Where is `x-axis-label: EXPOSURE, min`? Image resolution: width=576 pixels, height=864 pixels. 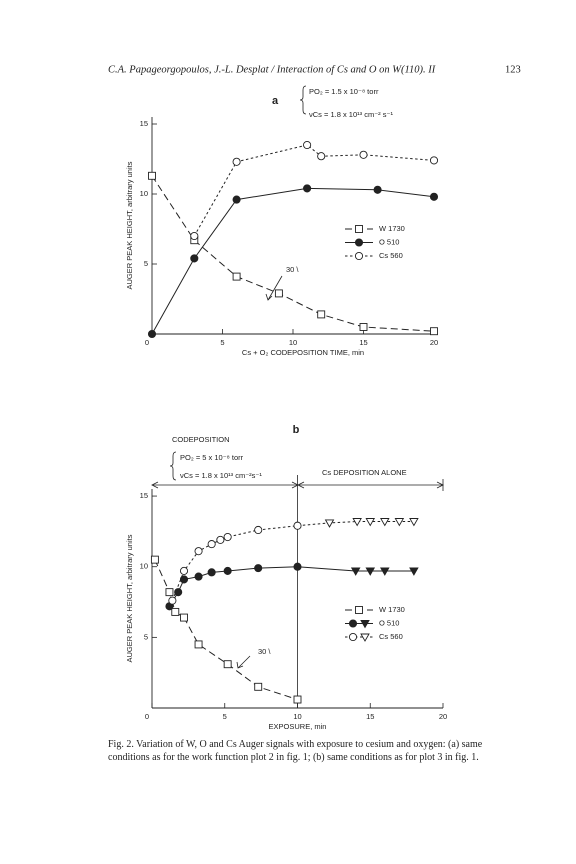 x-axis-label: EXPOSURE, min is located at coordinates (298, 726).